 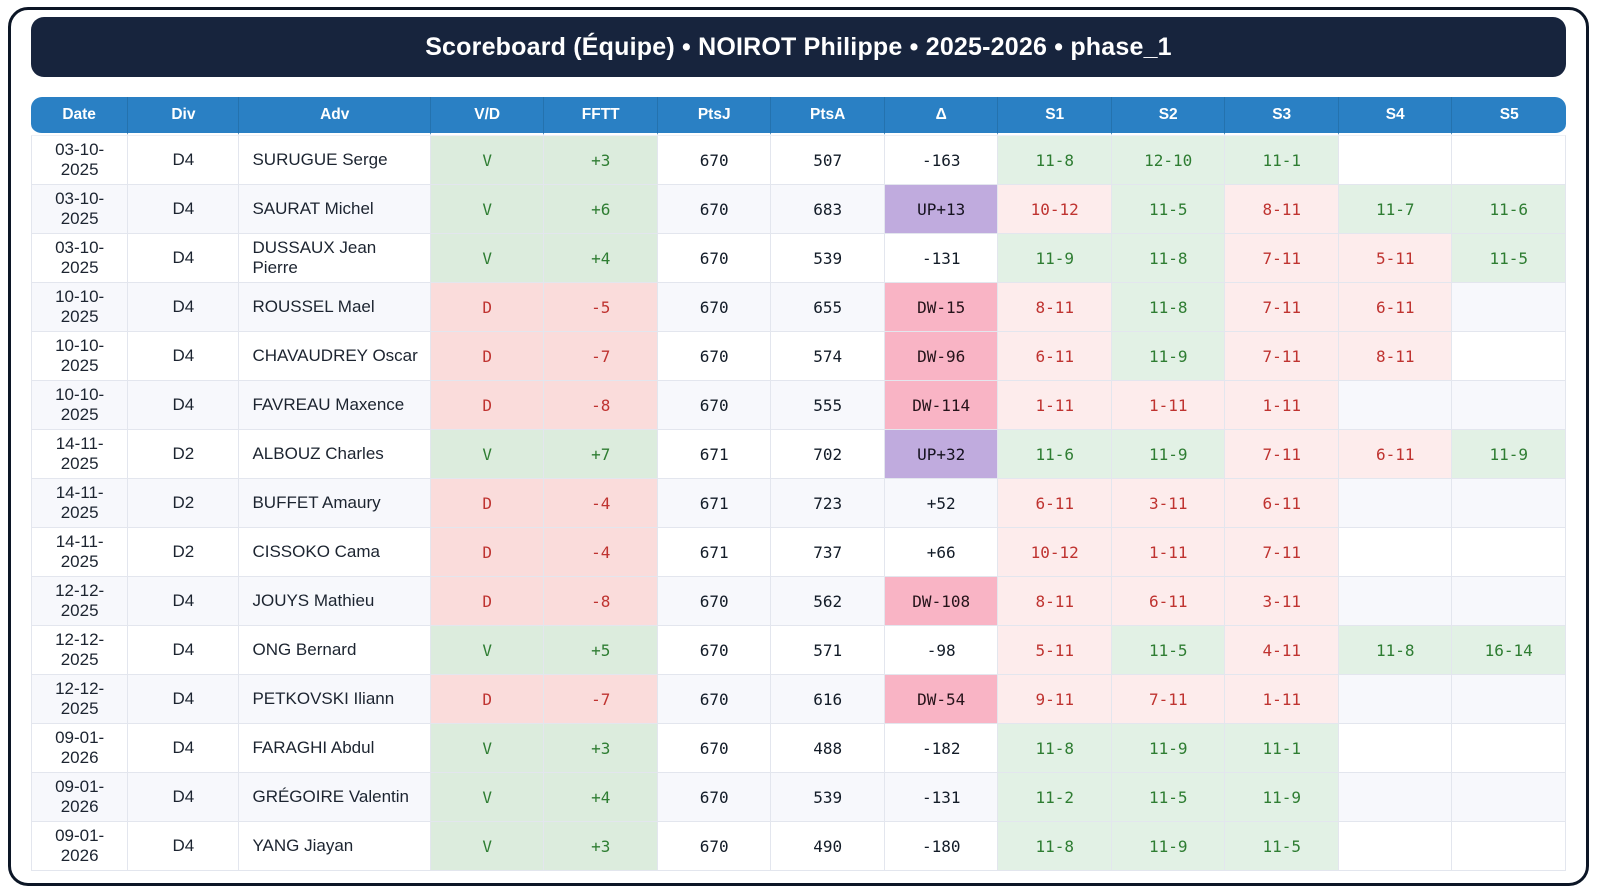 I want to click on fftt-cell: +5, so click(x=601, y=650).